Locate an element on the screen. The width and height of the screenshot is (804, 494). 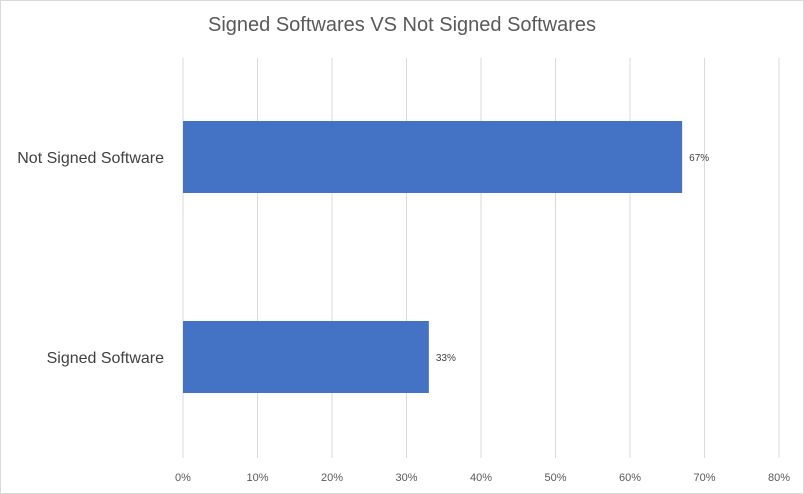
x-tick-label: 50% is located at coordinates (555, 478).